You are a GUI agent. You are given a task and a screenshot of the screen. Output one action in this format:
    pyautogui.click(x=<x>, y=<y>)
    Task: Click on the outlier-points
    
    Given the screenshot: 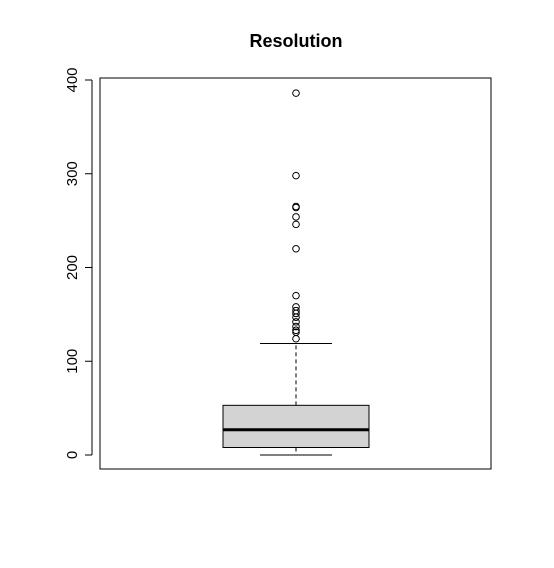 What is the action you would take?
    pyautogui.click(x=296, y=216)
    